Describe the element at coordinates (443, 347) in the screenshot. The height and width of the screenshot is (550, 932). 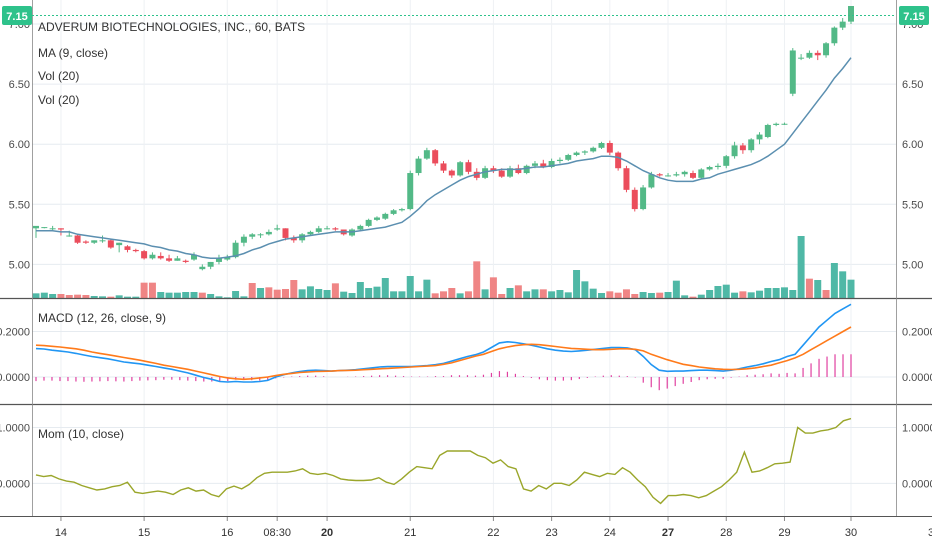
I see `macd-pane` at that location.